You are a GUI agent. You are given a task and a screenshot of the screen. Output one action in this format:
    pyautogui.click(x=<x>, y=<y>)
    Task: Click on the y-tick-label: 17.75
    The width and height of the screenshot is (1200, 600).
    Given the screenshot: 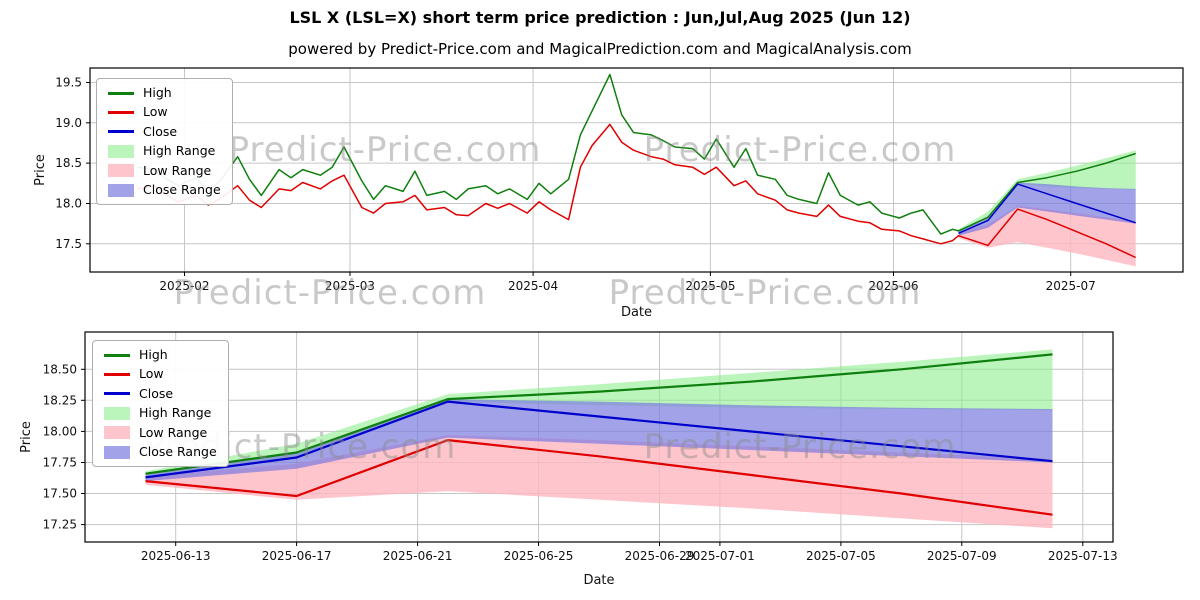 What is the action you would take?
    pyautogui.click(x=60, y=463)
    